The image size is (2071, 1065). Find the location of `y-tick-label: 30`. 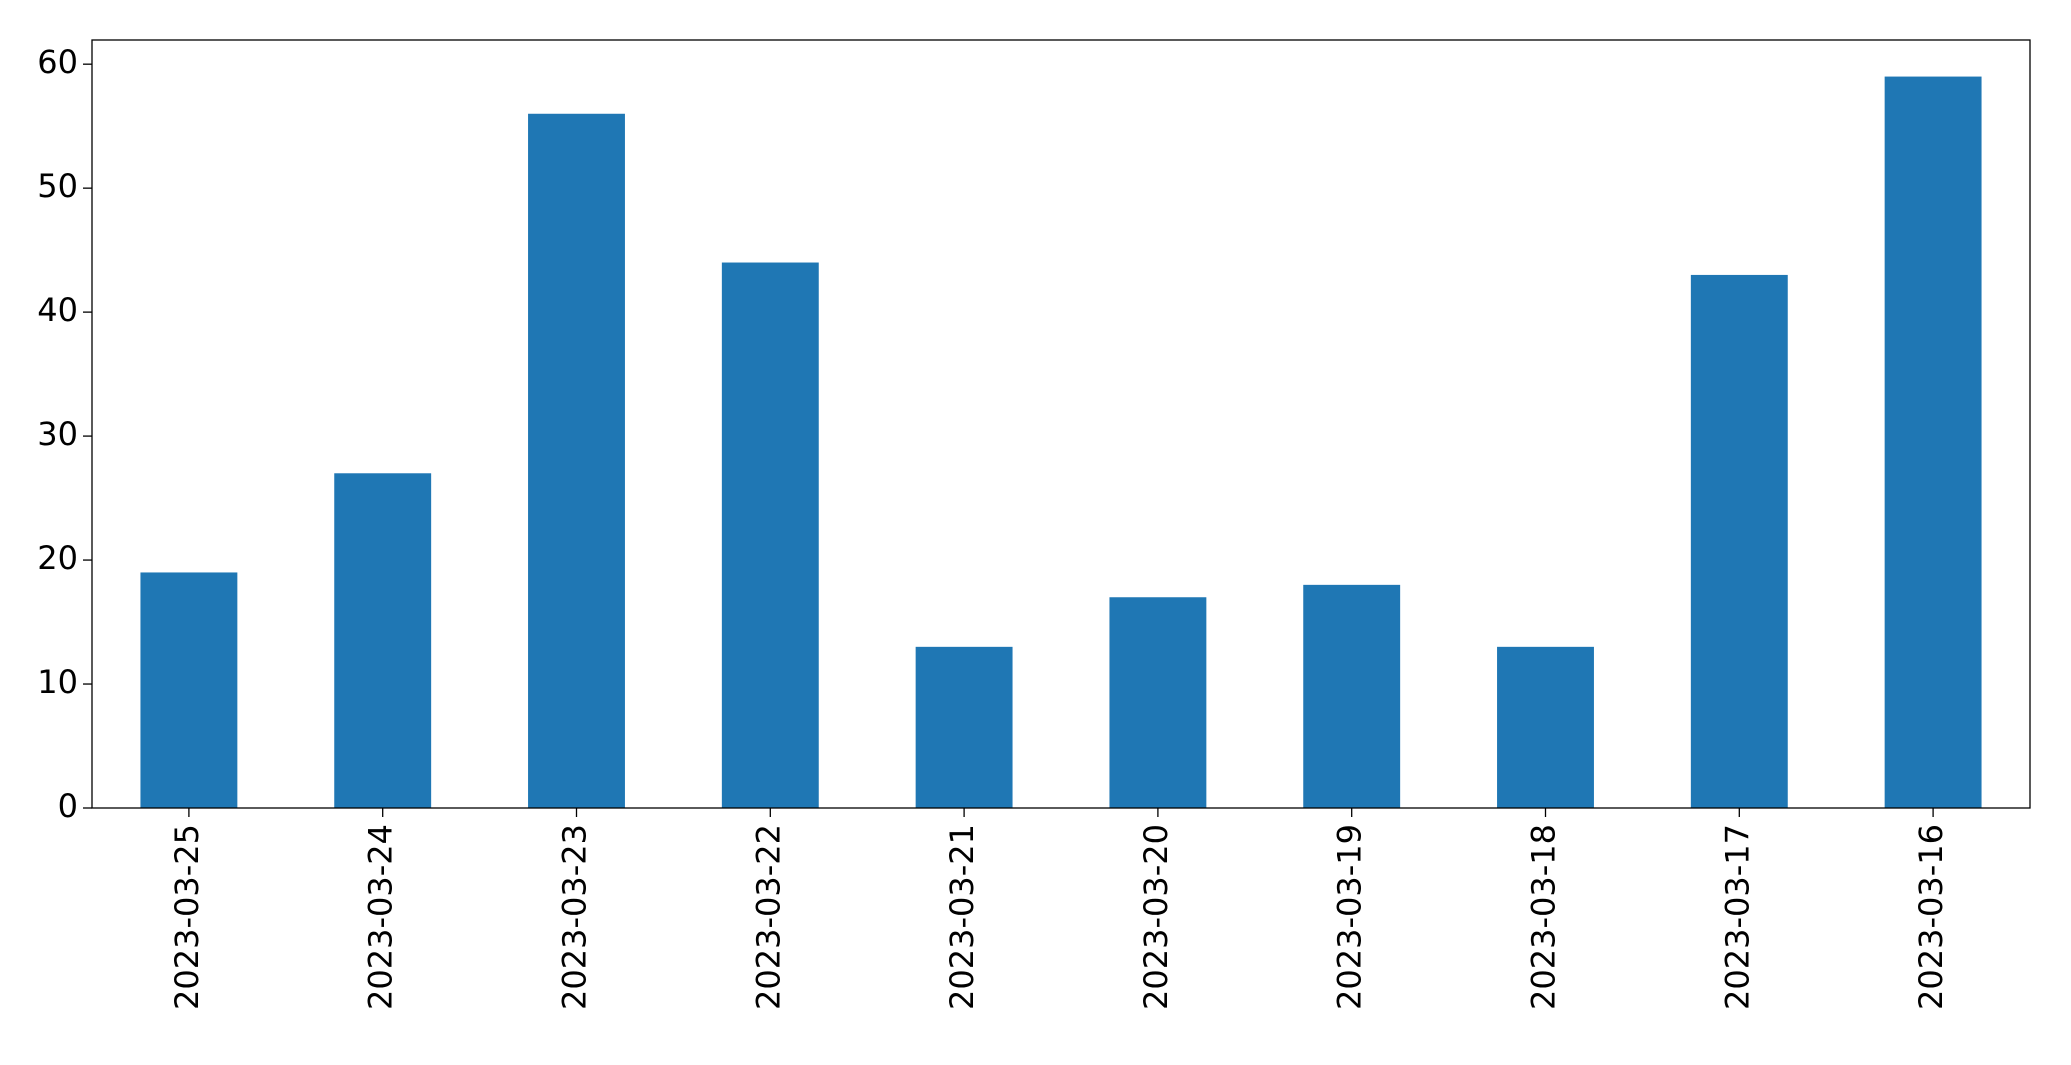

y-tick-label: 30 is located at coordinates (57, 434).